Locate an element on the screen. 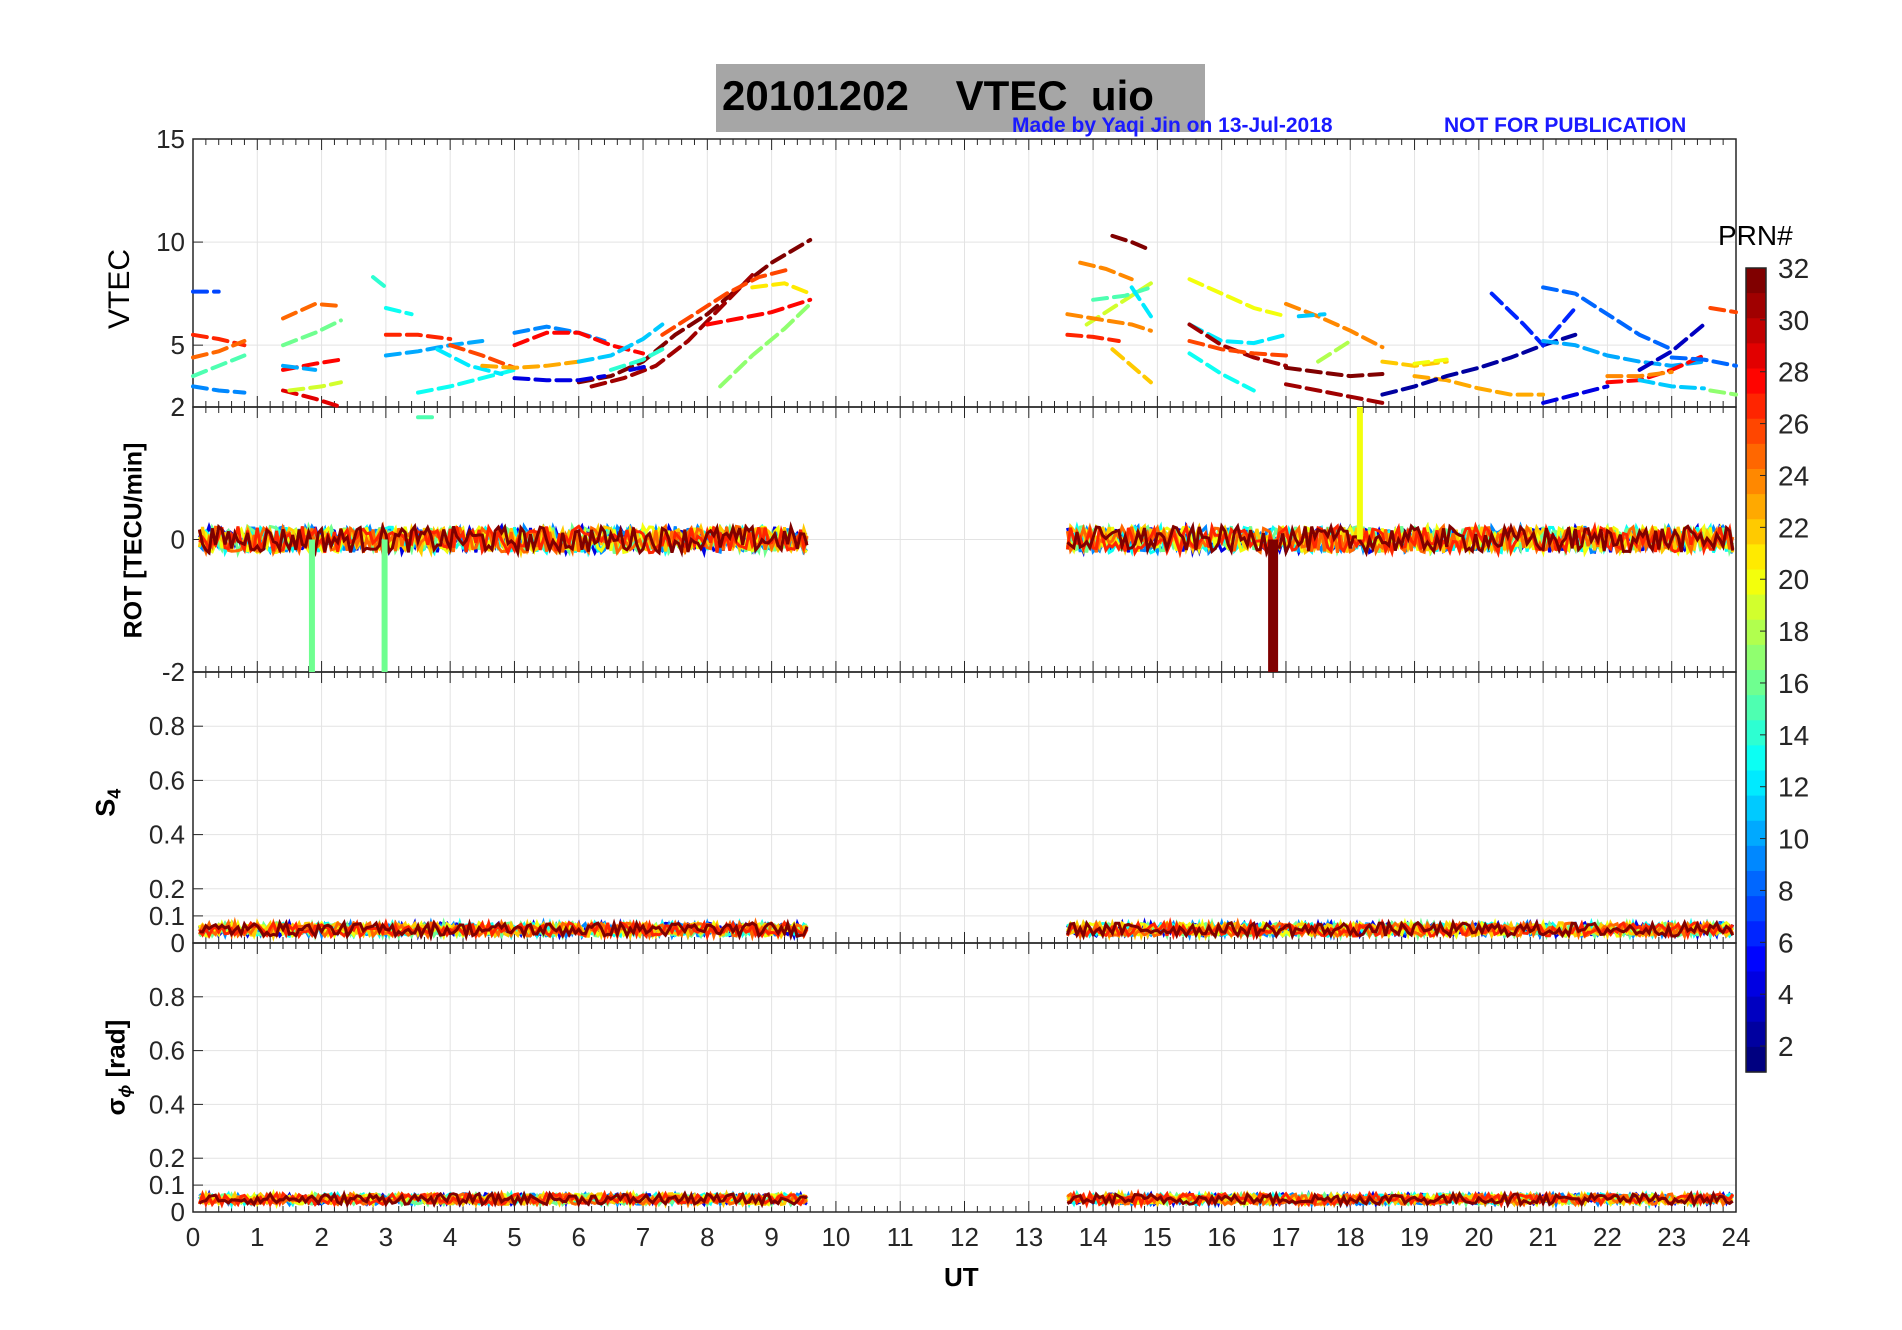  y-tick-label: 15 is located at coordinates (170, 139).